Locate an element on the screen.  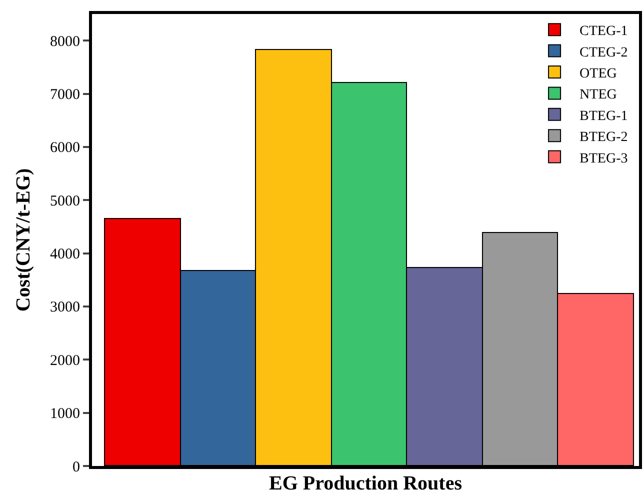
y-axis-title: Cost(CNY/t-EG) is located at coordinates (23, 240).